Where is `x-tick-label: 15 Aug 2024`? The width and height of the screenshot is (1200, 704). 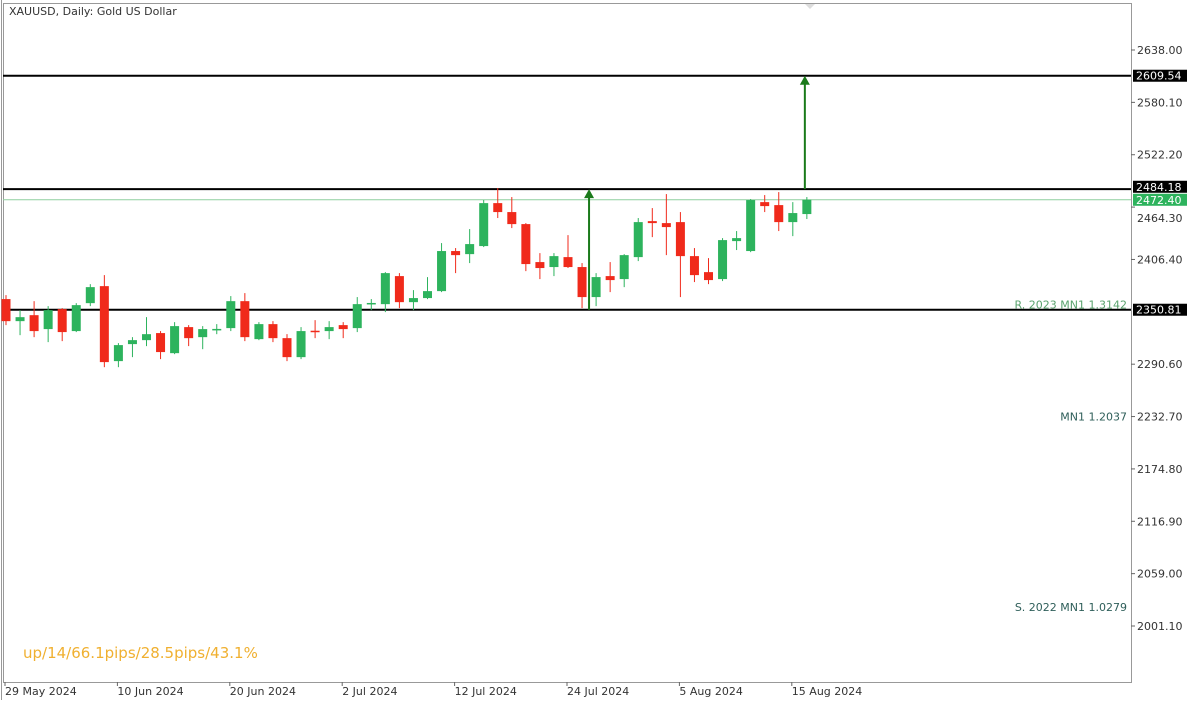
x-tick-label: 15 Aug 2024 is located at coordinates (827, 691).